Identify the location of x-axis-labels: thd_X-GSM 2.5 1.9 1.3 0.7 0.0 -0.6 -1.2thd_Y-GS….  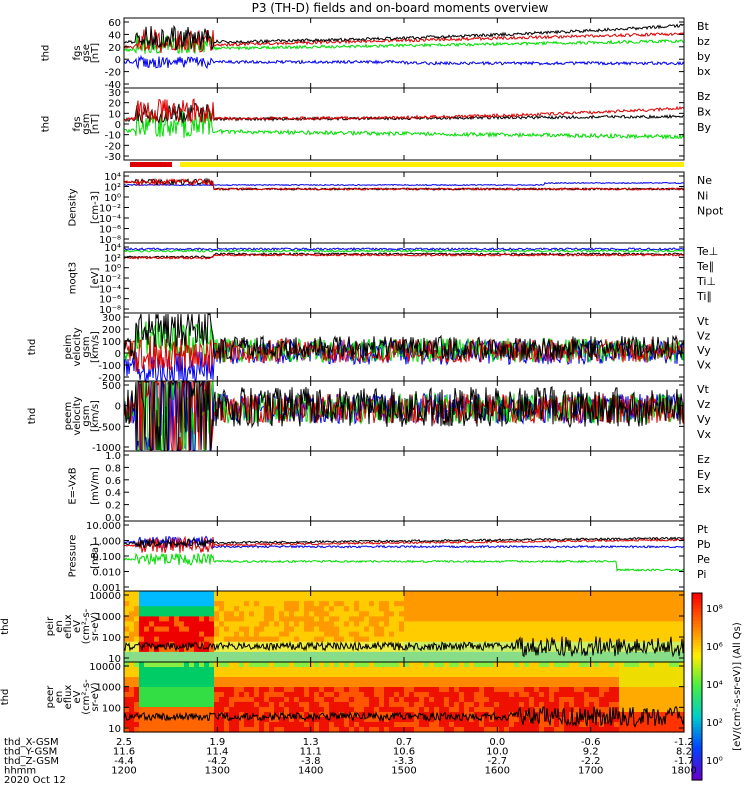
(350, 761).